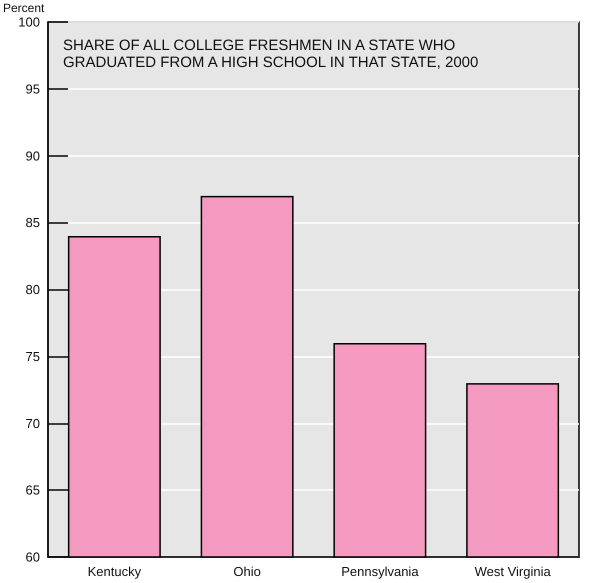 The width and height of the screenshot is (591, 583). Describe the element at coordinates (33, 557) in the screenshot. I see `y-tick-label: 60` at that location.